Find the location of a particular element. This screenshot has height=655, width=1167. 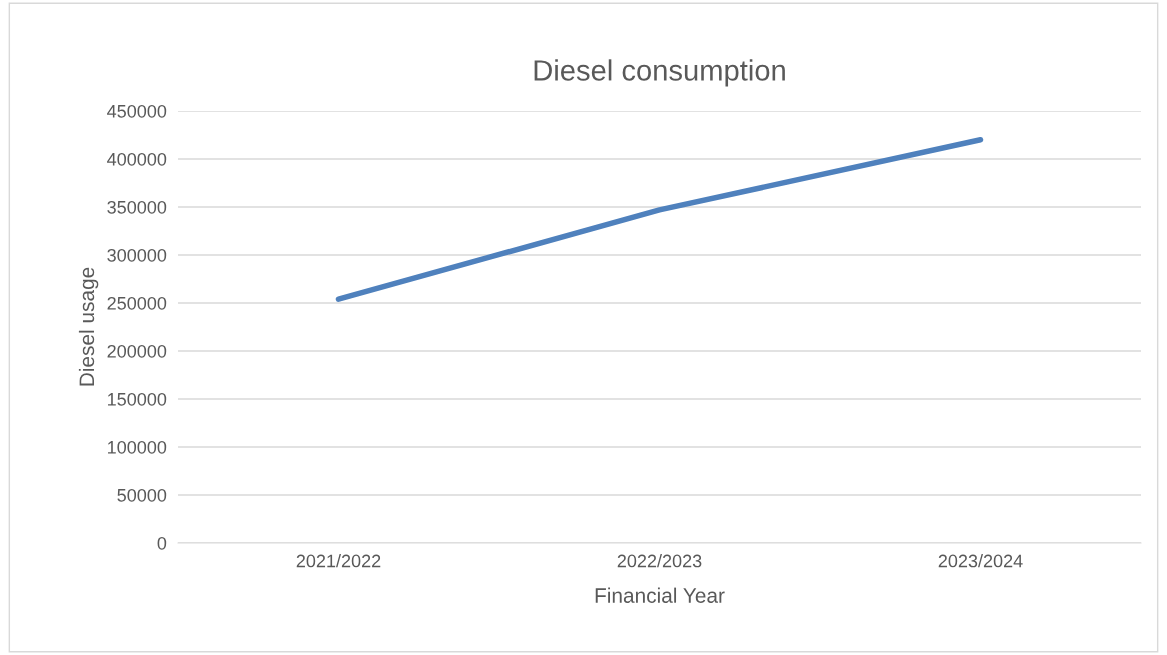

y-axis-title: Diesel usage is located at coordinates (88, 326).